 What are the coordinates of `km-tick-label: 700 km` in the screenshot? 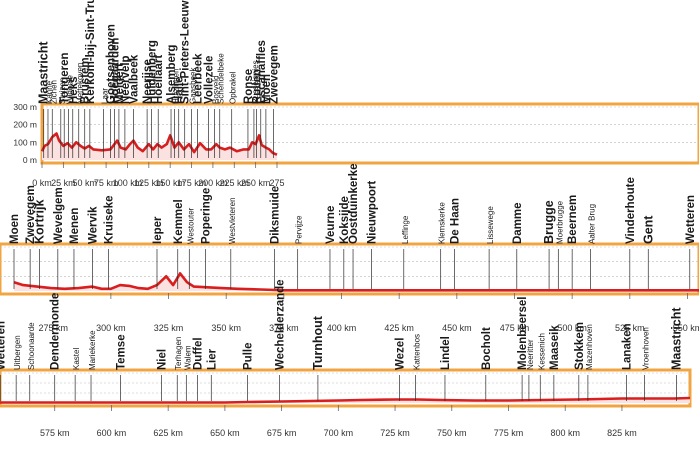 It's located at (339, 433).